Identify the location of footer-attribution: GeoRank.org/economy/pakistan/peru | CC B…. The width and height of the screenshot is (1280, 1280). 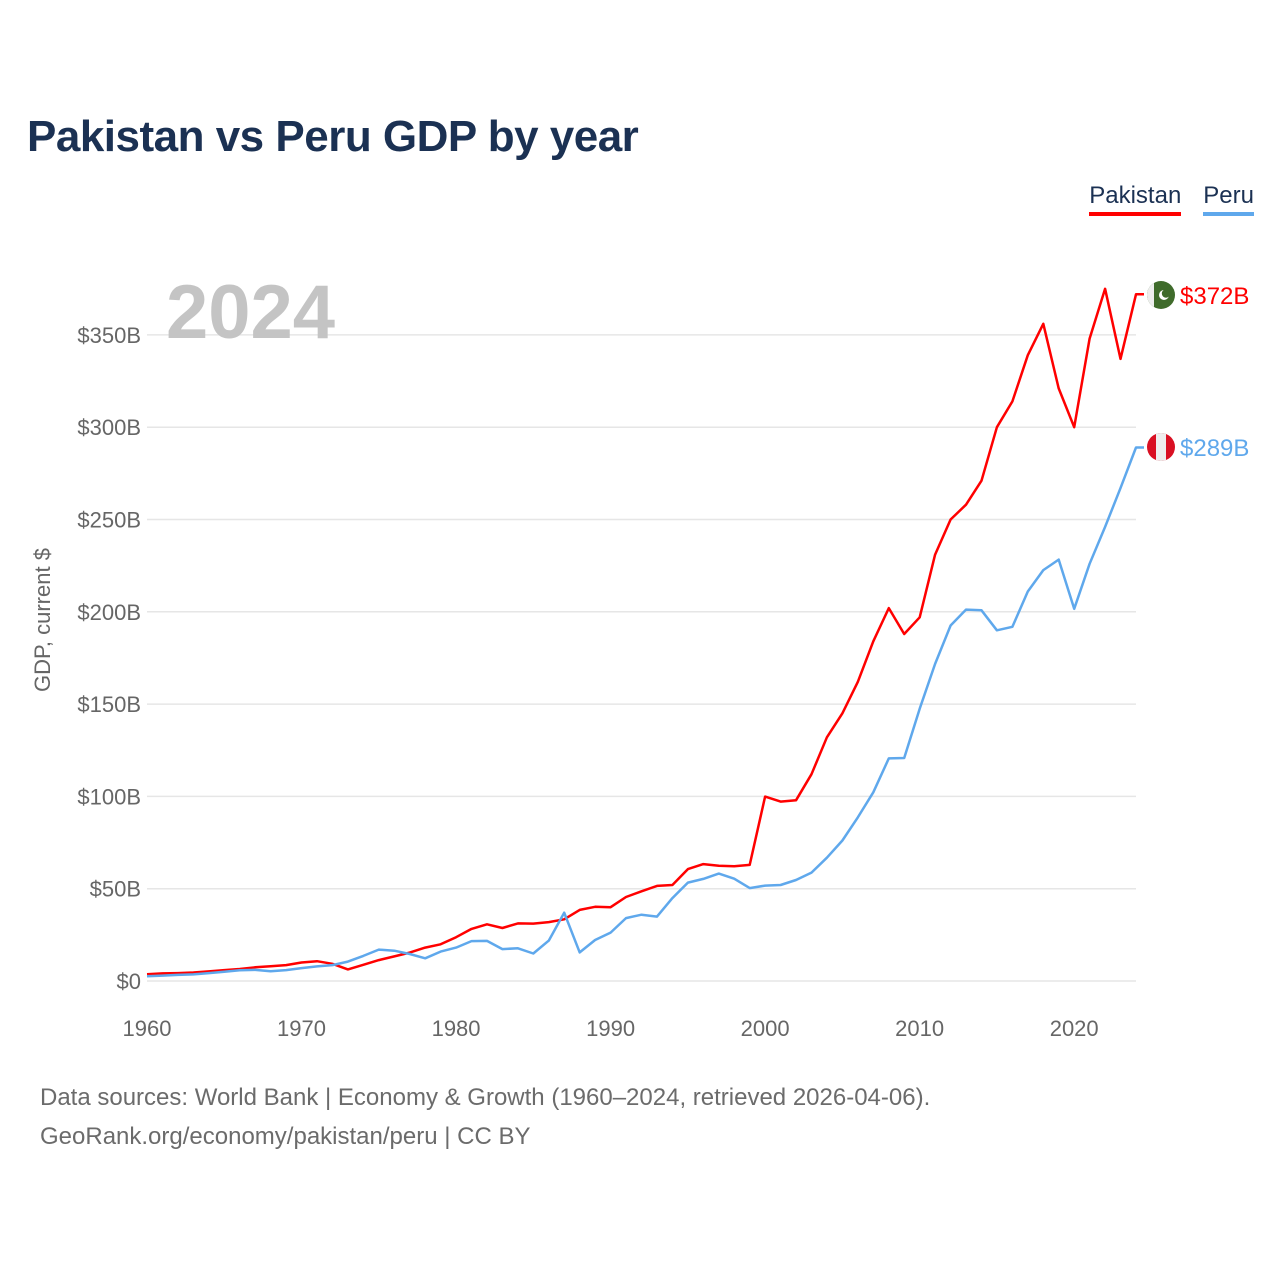
(285, 1136).